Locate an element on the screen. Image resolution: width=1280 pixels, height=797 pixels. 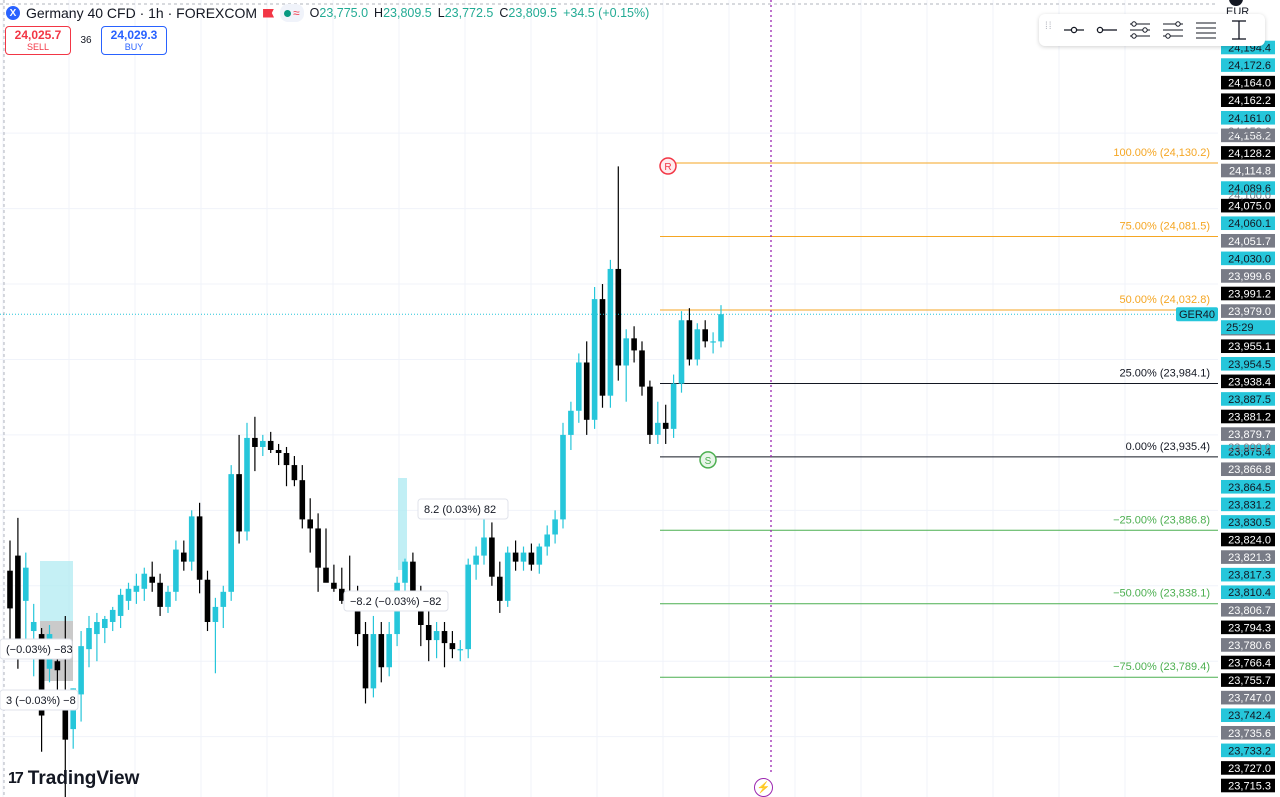
price-badge-label: 23,733.2 is located at coordinates (1249, 751).